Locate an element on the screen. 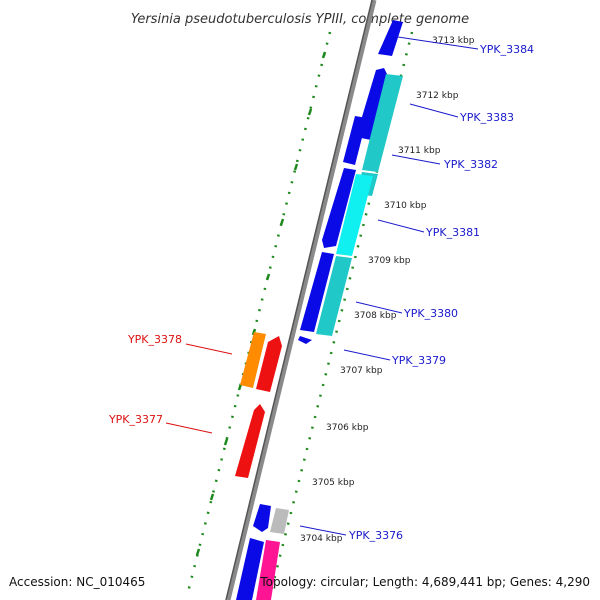  tick-label: 3711 kbp is located at coordinates (419, 151).